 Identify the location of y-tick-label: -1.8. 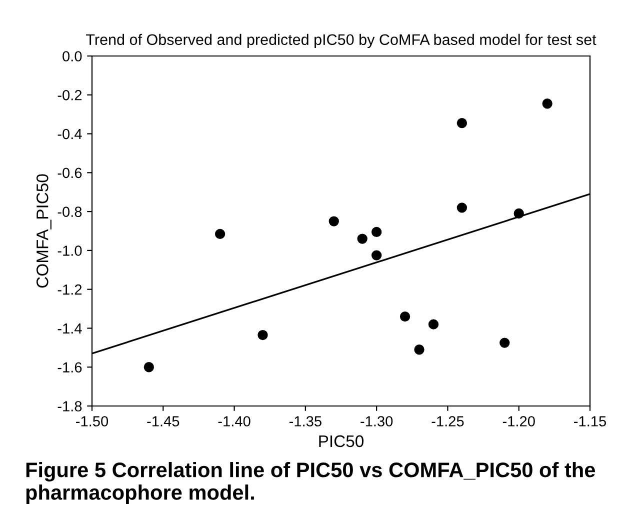
(70, 406).